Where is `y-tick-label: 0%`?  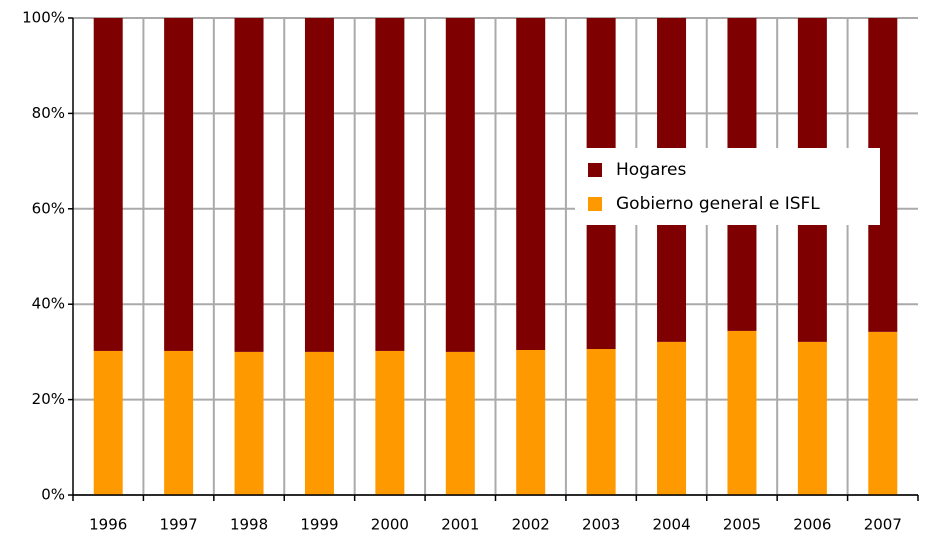 y-tick-label: 0% is located at coordinates (53, 495).